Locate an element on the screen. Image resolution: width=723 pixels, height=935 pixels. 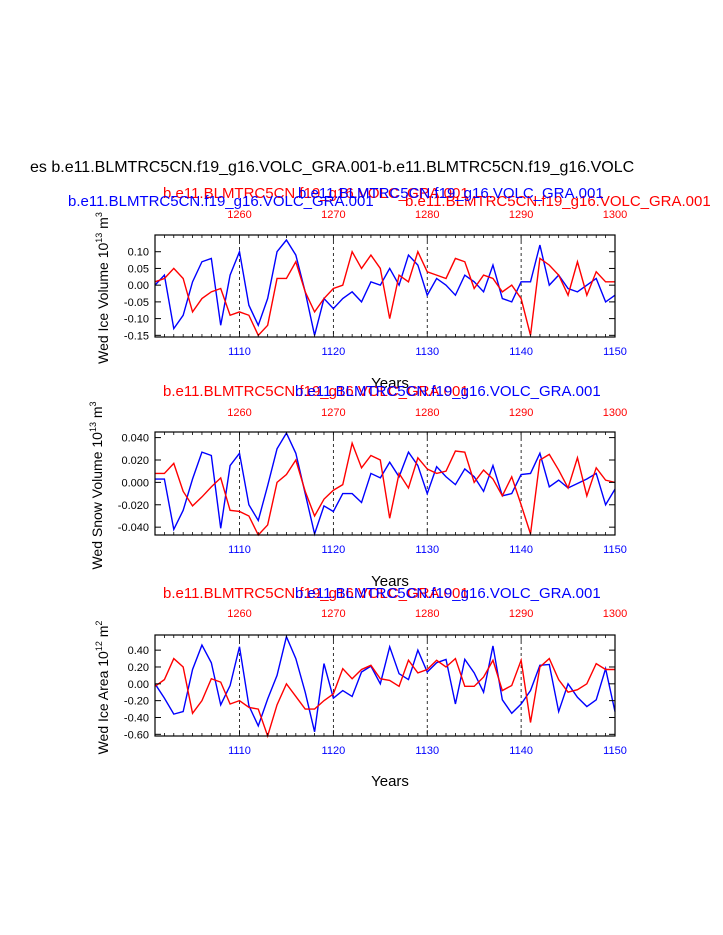
y-tick-label: -0.10 is located at coordinates (136, 320).